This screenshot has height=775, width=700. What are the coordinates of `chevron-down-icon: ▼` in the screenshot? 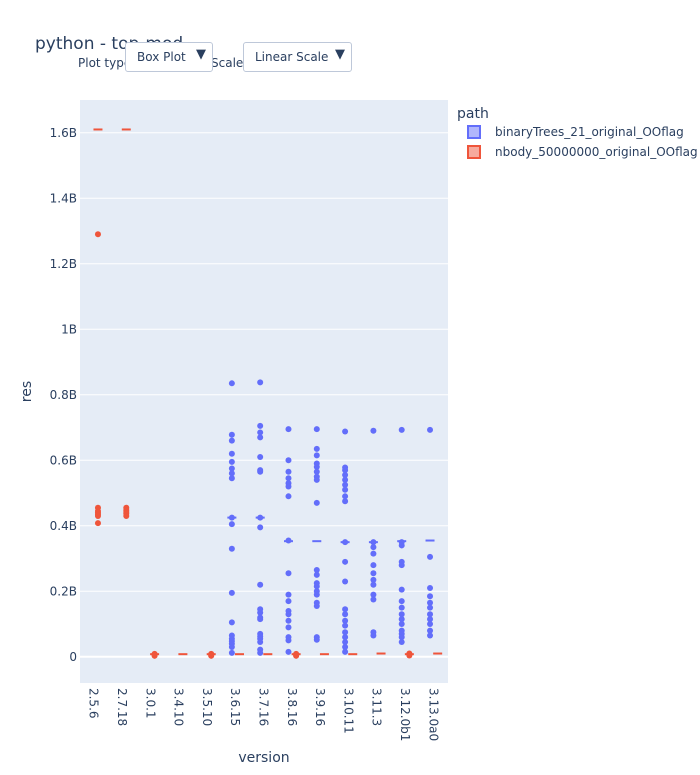 It's located at (201, 54).